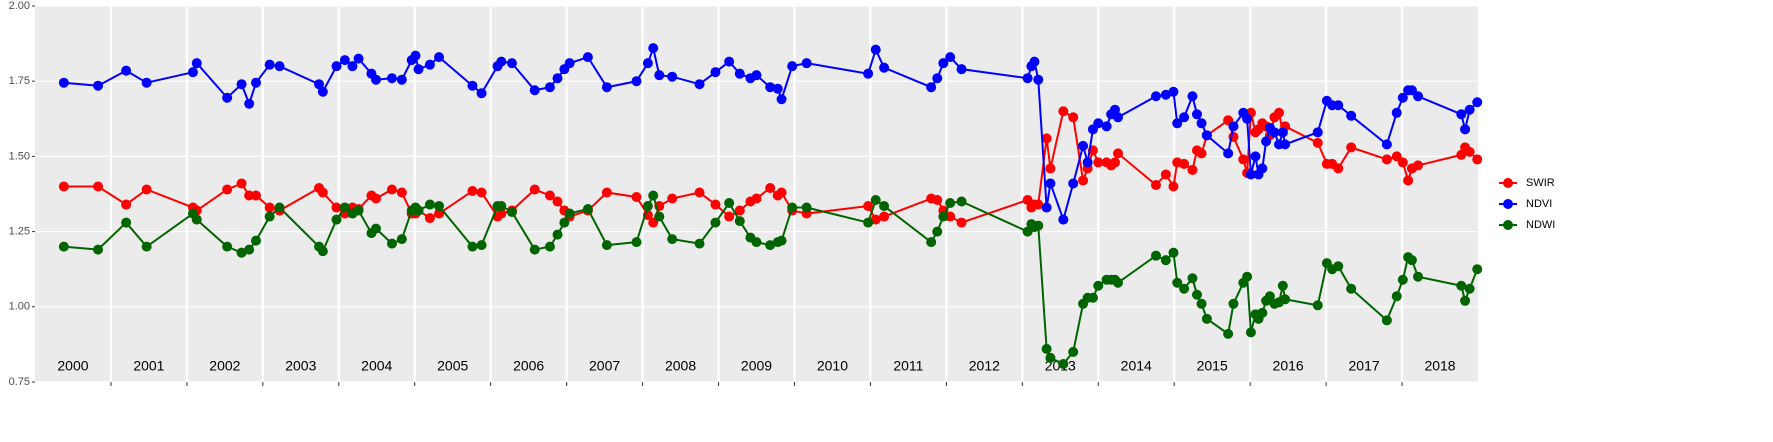 The height and width of the screenshot is (442, 1773). I want to click on year-label: 2016, so click(1288, 366).